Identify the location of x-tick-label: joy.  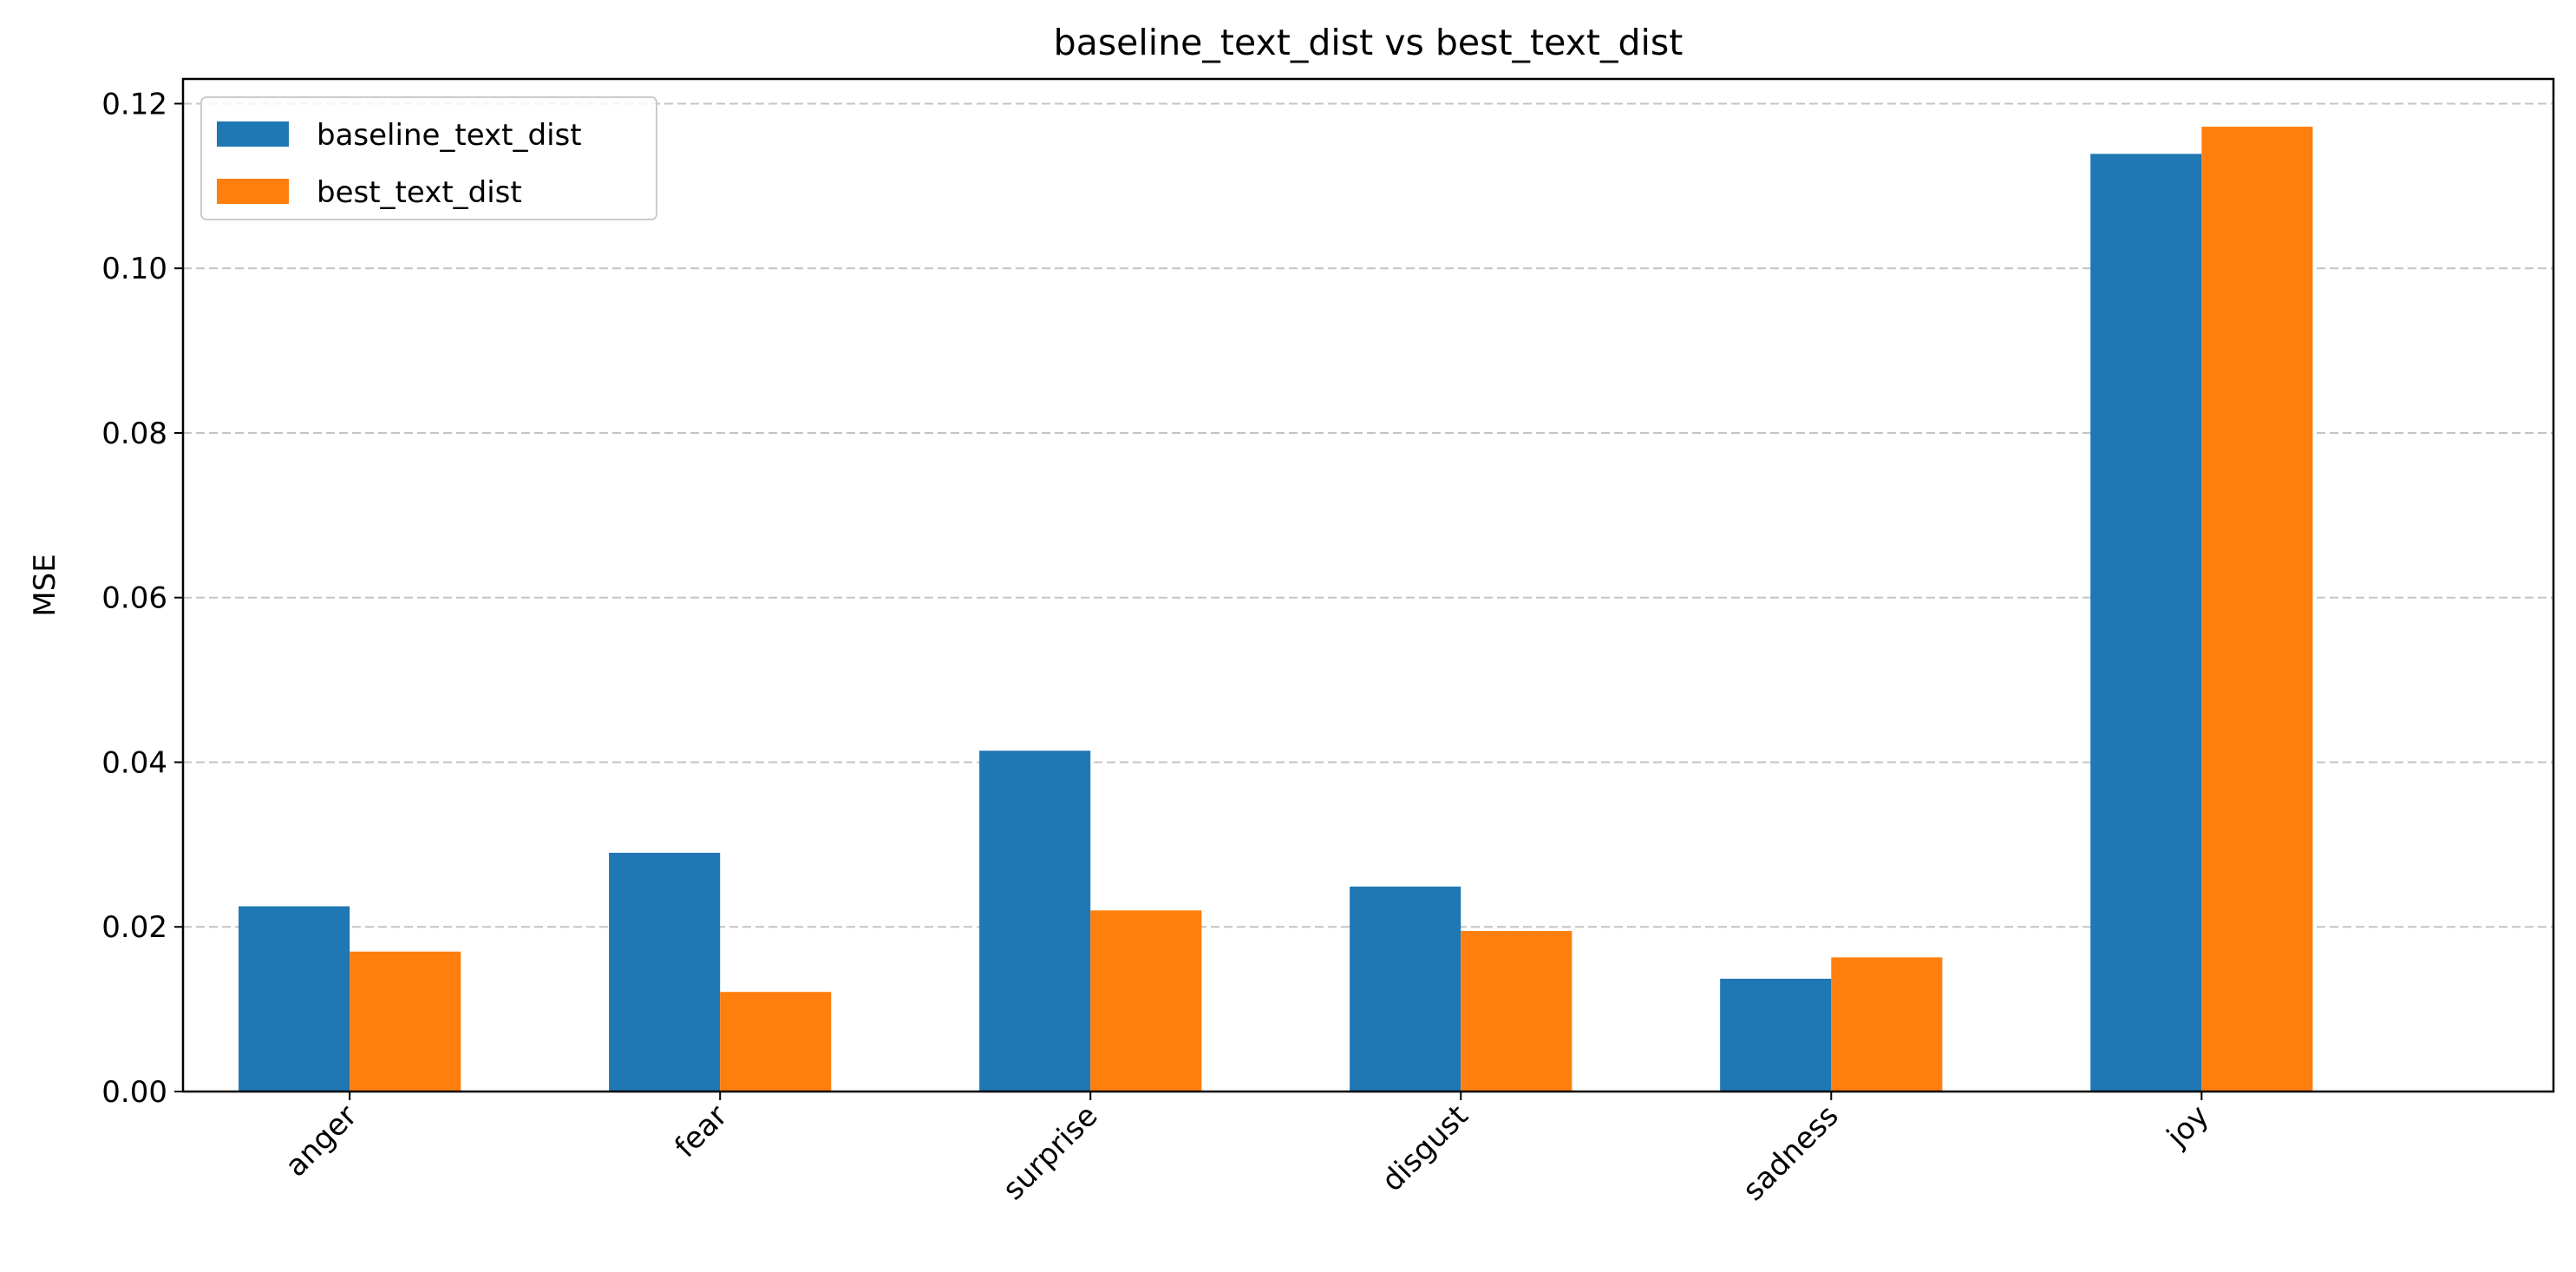
(2188, 1126).